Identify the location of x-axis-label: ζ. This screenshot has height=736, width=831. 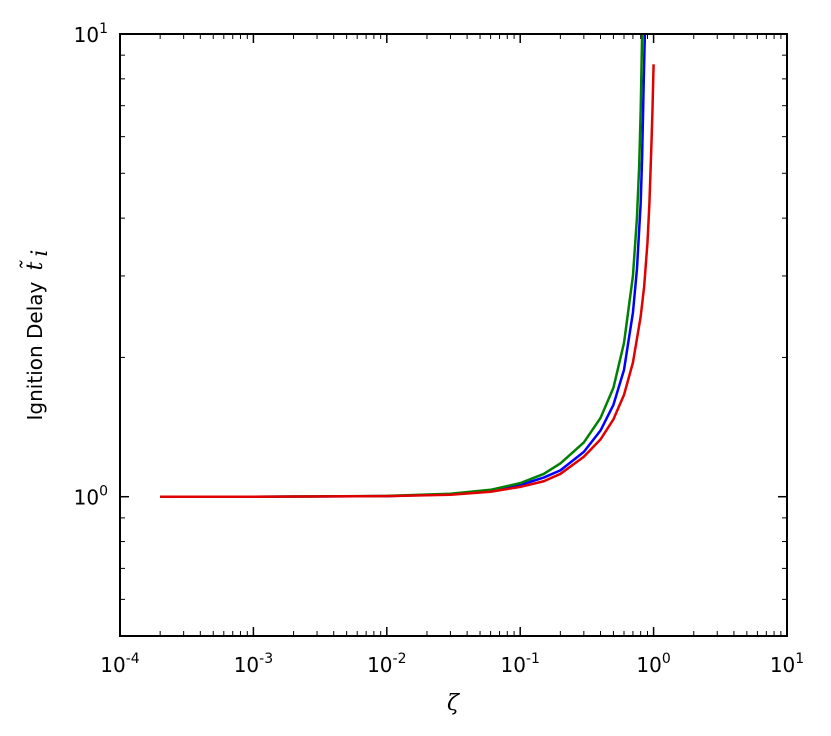
(454, 703).